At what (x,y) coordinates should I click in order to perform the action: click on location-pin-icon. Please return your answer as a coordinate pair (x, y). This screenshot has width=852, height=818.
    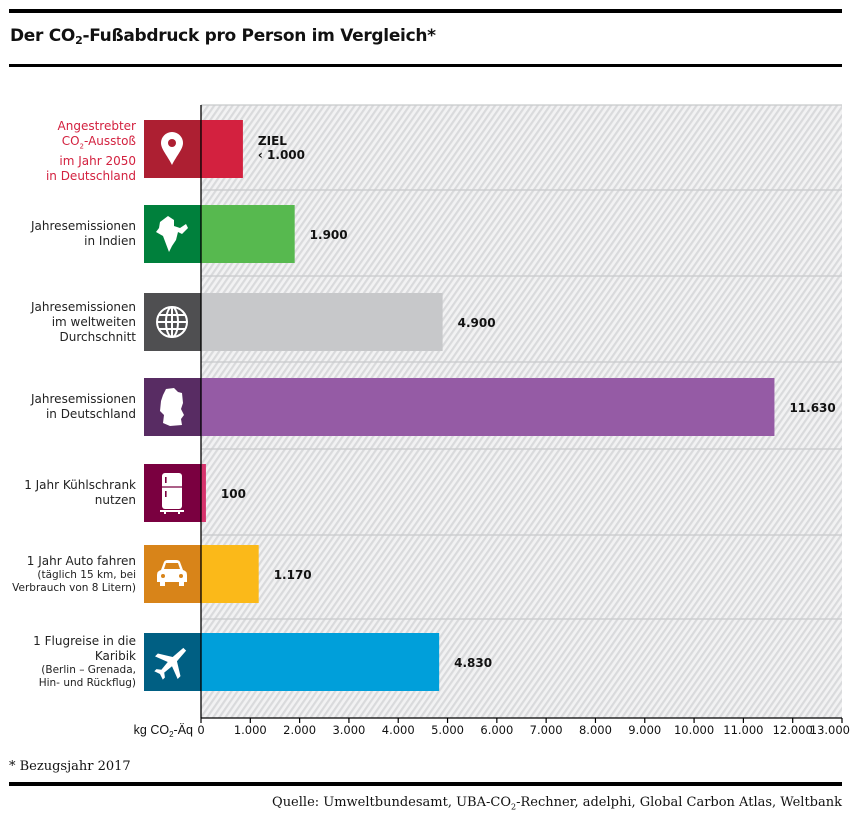
    Looking at the image, I should click on (172, 149).